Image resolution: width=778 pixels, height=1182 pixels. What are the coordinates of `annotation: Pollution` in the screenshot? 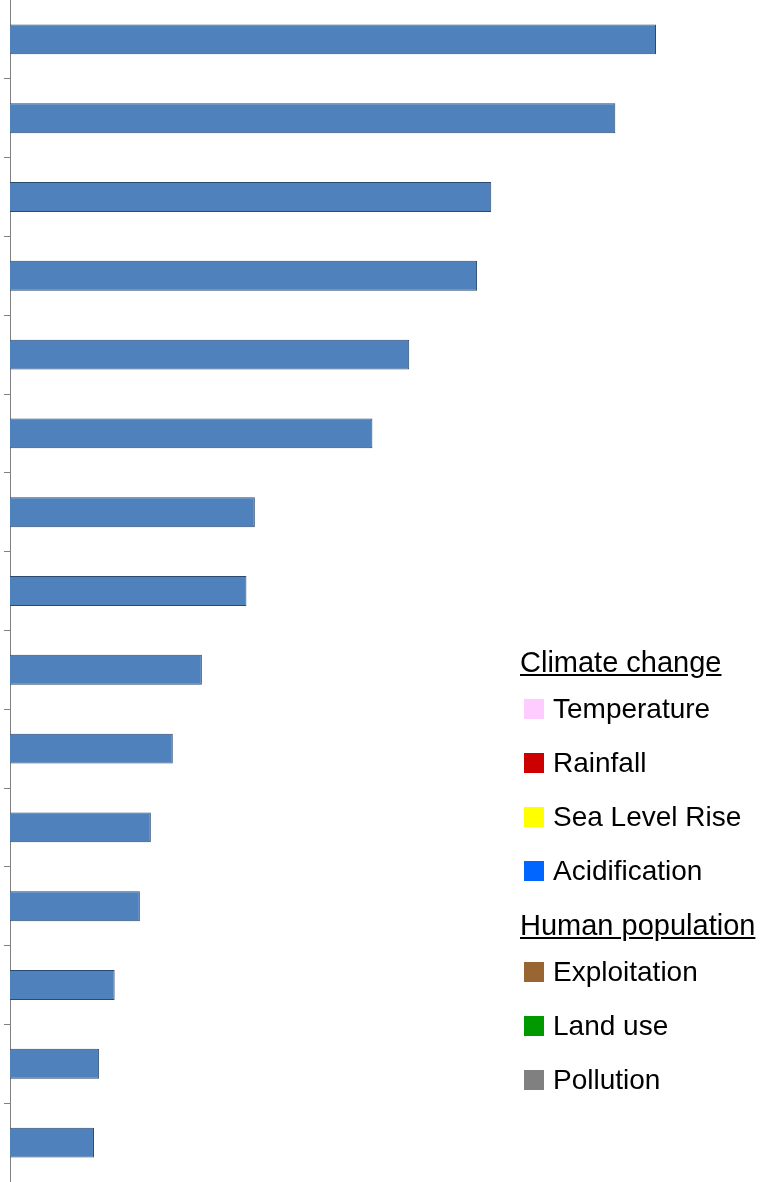 It's located at (607, 1080).